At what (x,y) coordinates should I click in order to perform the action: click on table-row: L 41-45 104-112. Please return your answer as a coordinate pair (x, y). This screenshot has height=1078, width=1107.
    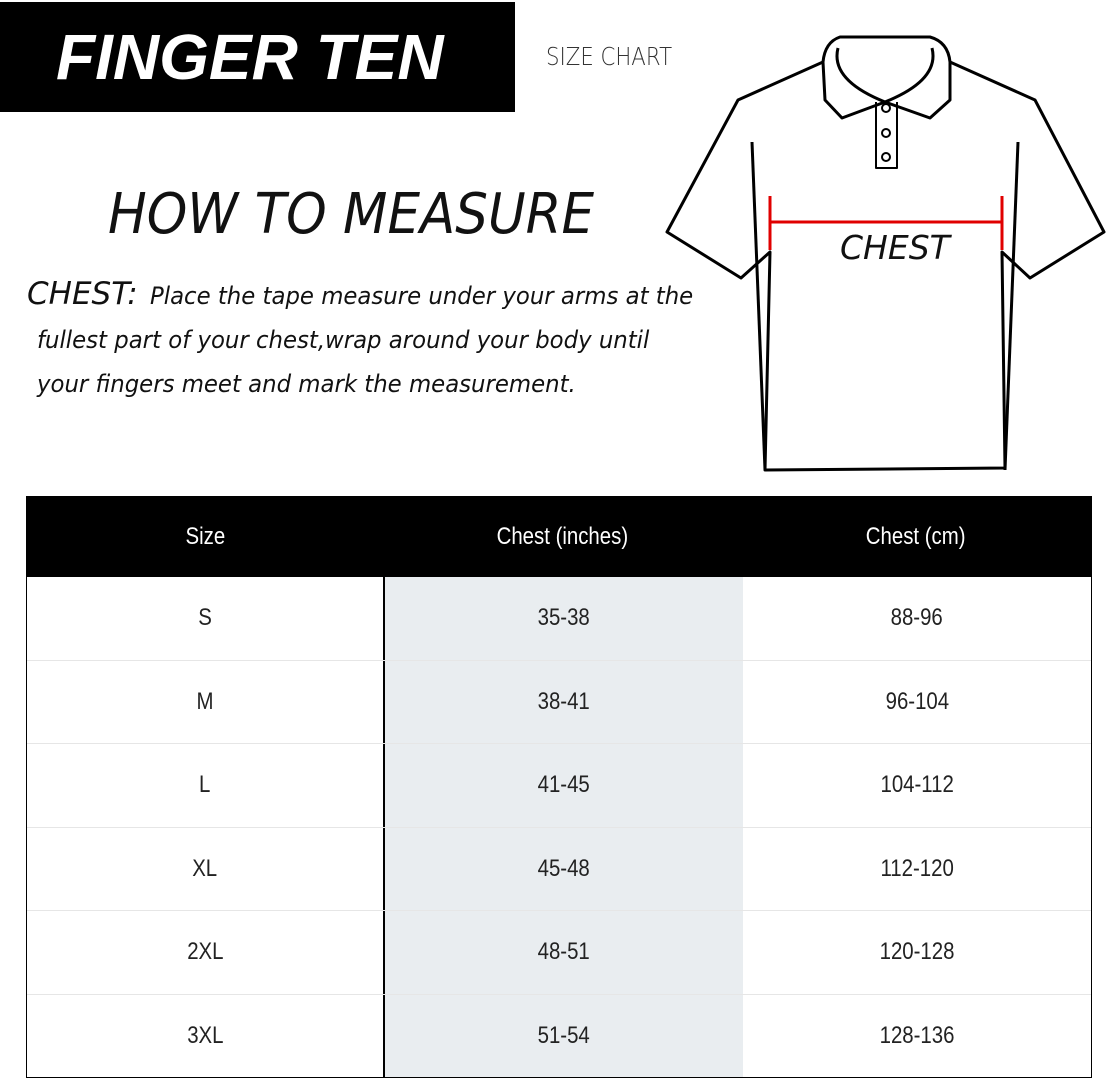
    Looking at the image, I should click on (559, 785).